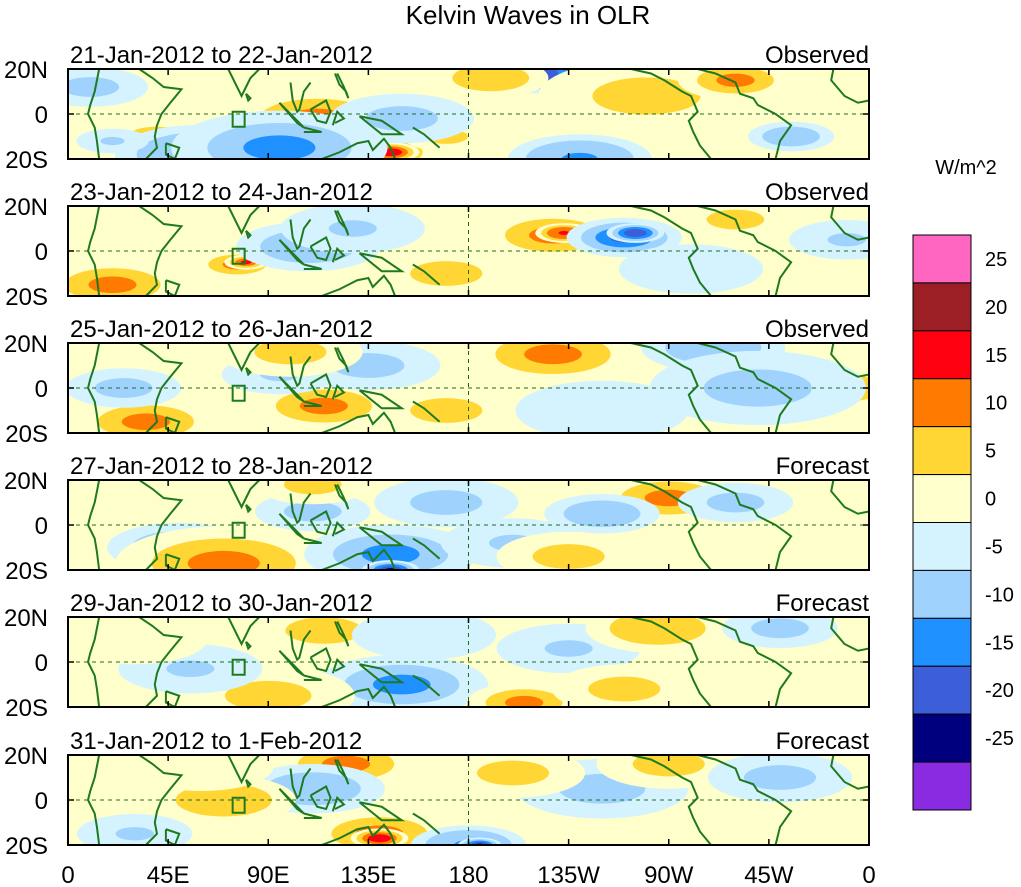 The height and width of the screenshot is (887, 1021). Describe the element at coordinates (437, 794) in the screenshot. I see `panel-6: 31-Jan-2012 to 1-Feb-2012 Forecast 20N 0 20S` at that location.